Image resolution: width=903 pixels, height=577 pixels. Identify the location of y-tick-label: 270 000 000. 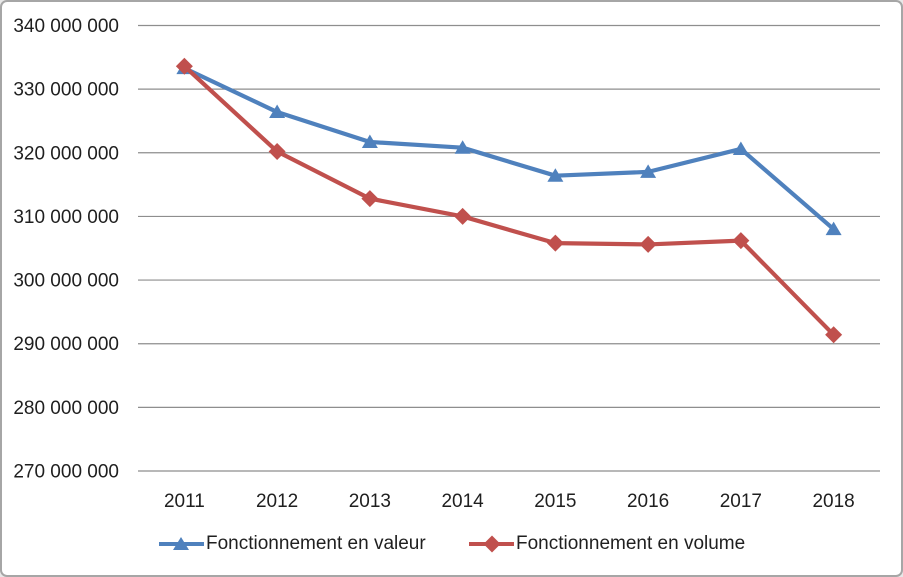
(66, 472).